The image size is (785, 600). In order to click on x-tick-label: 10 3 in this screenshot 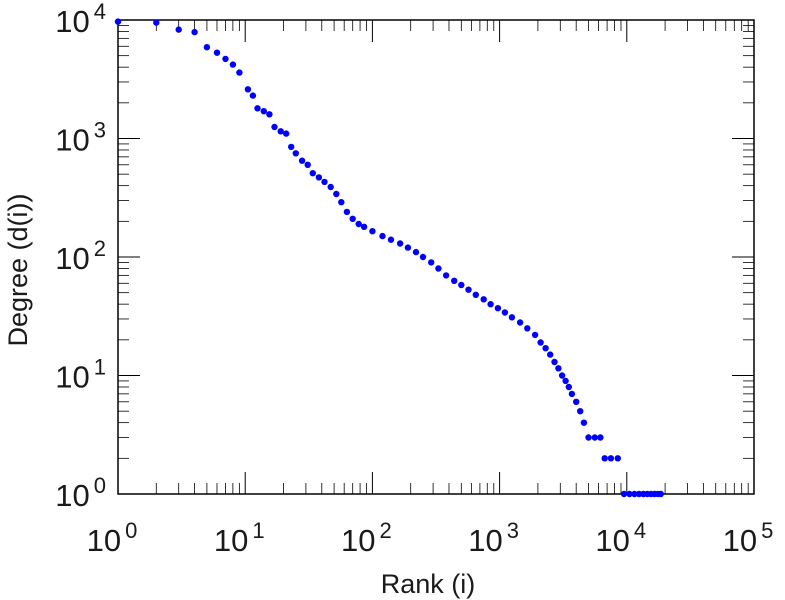, I will do `click(493, 538)`.